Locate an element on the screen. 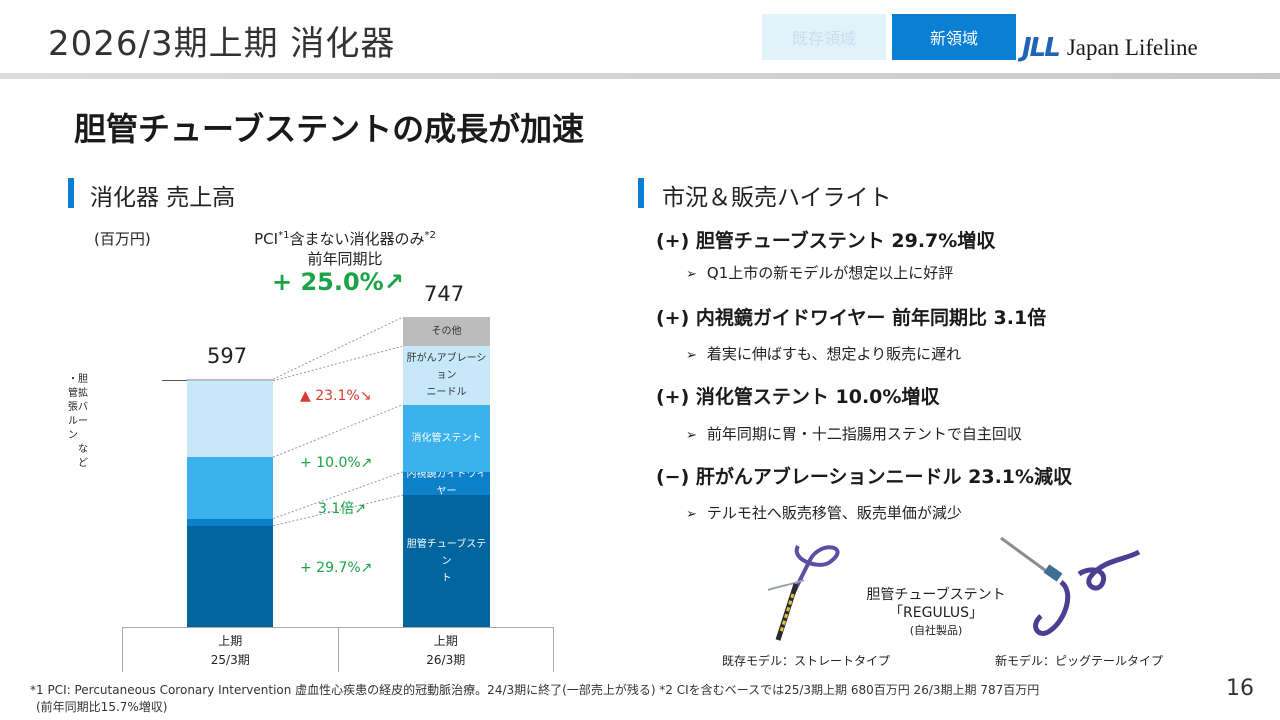 Image resolution: width=1280 pixels, height=720 pixels. highlight-bullet: ➢ 前年同期に胃・十二指腸用ステントで自主回収 is located at coordinates (854, 433).